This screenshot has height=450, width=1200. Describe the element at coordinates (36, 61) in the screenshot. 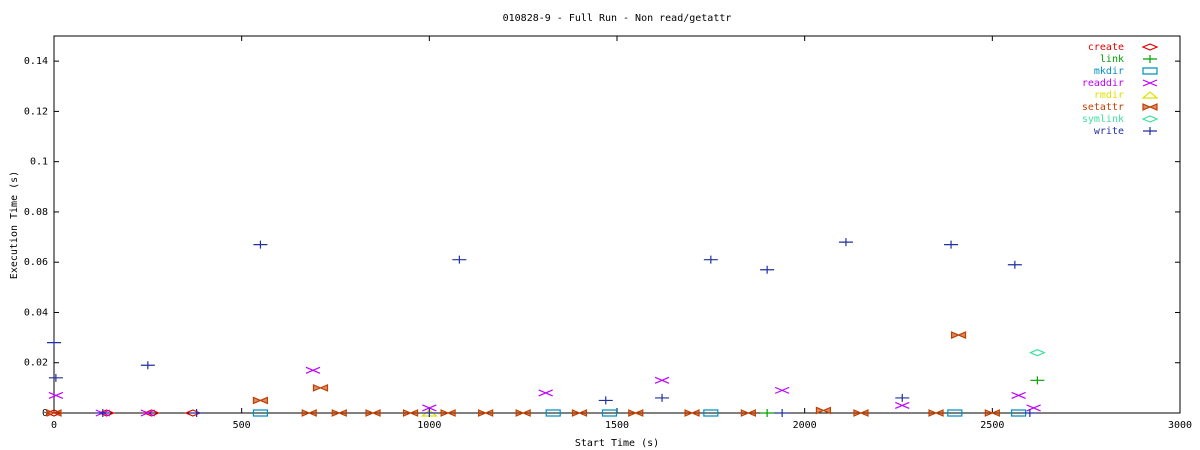

I see `y-tick-label: 0.14` at that location.